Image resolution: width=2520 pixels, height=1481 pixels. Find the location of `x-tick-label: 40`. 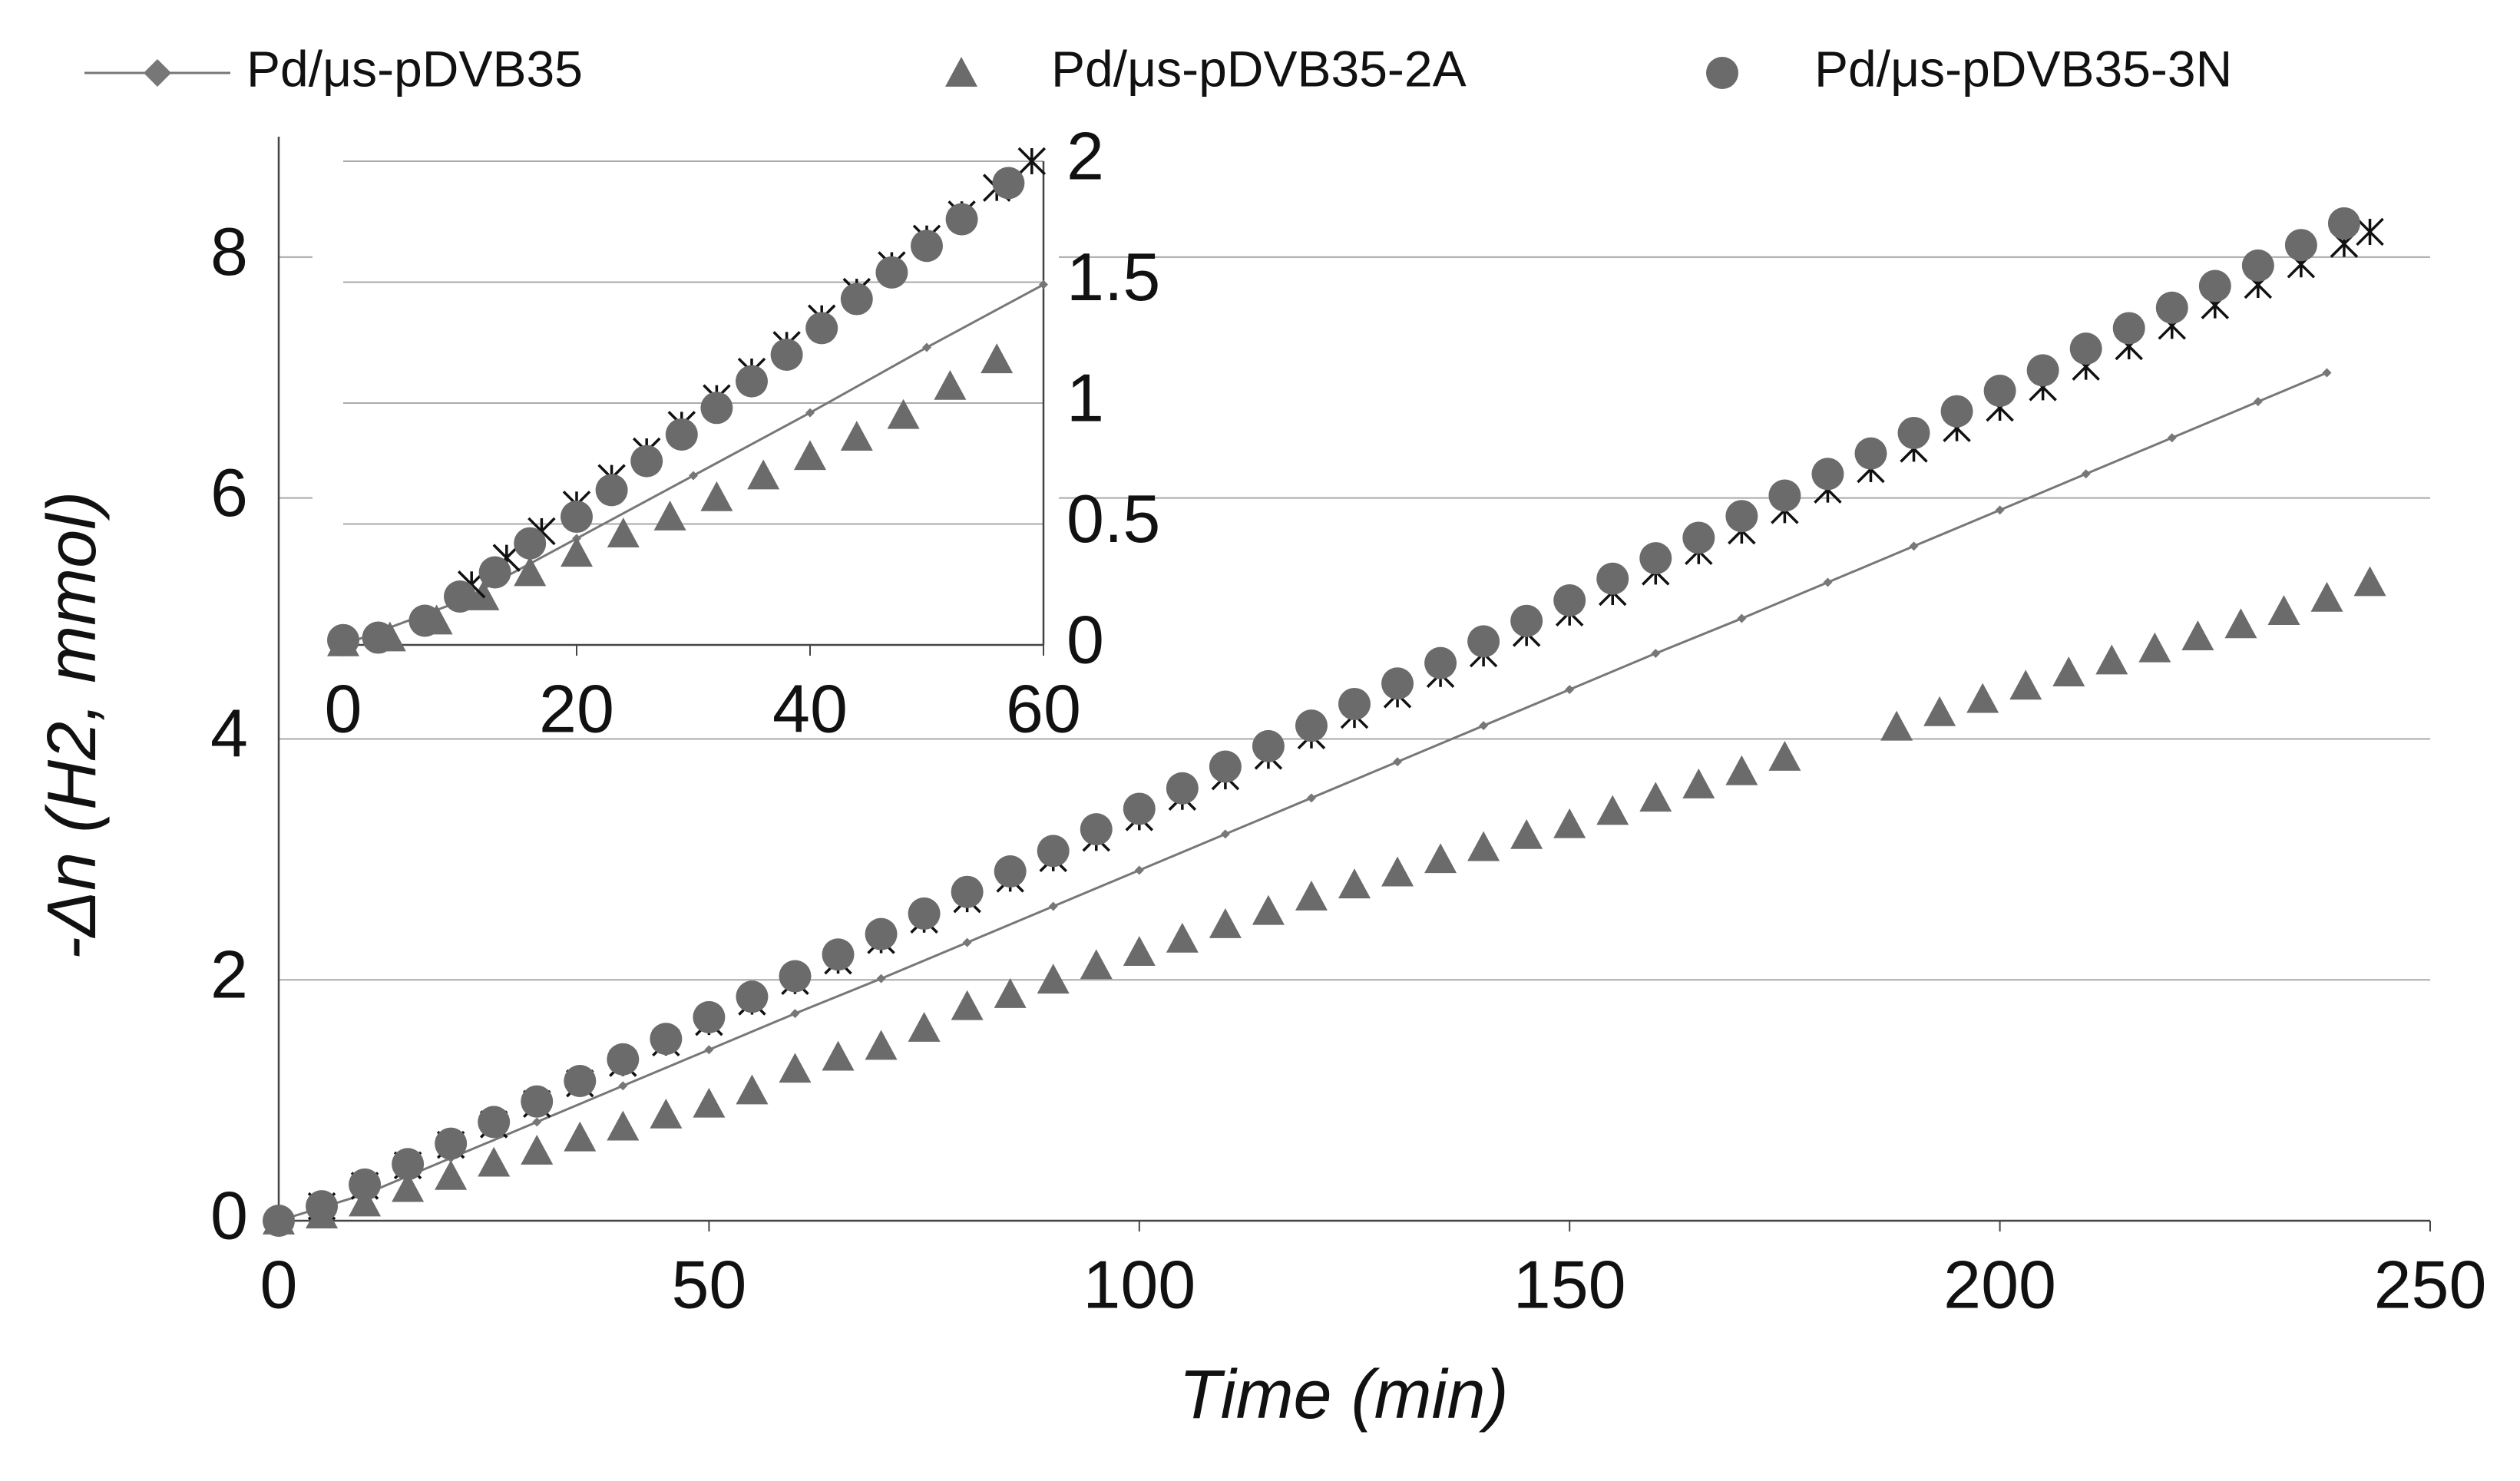

x-tick-label: 40 is located at coordinates (810, 708).